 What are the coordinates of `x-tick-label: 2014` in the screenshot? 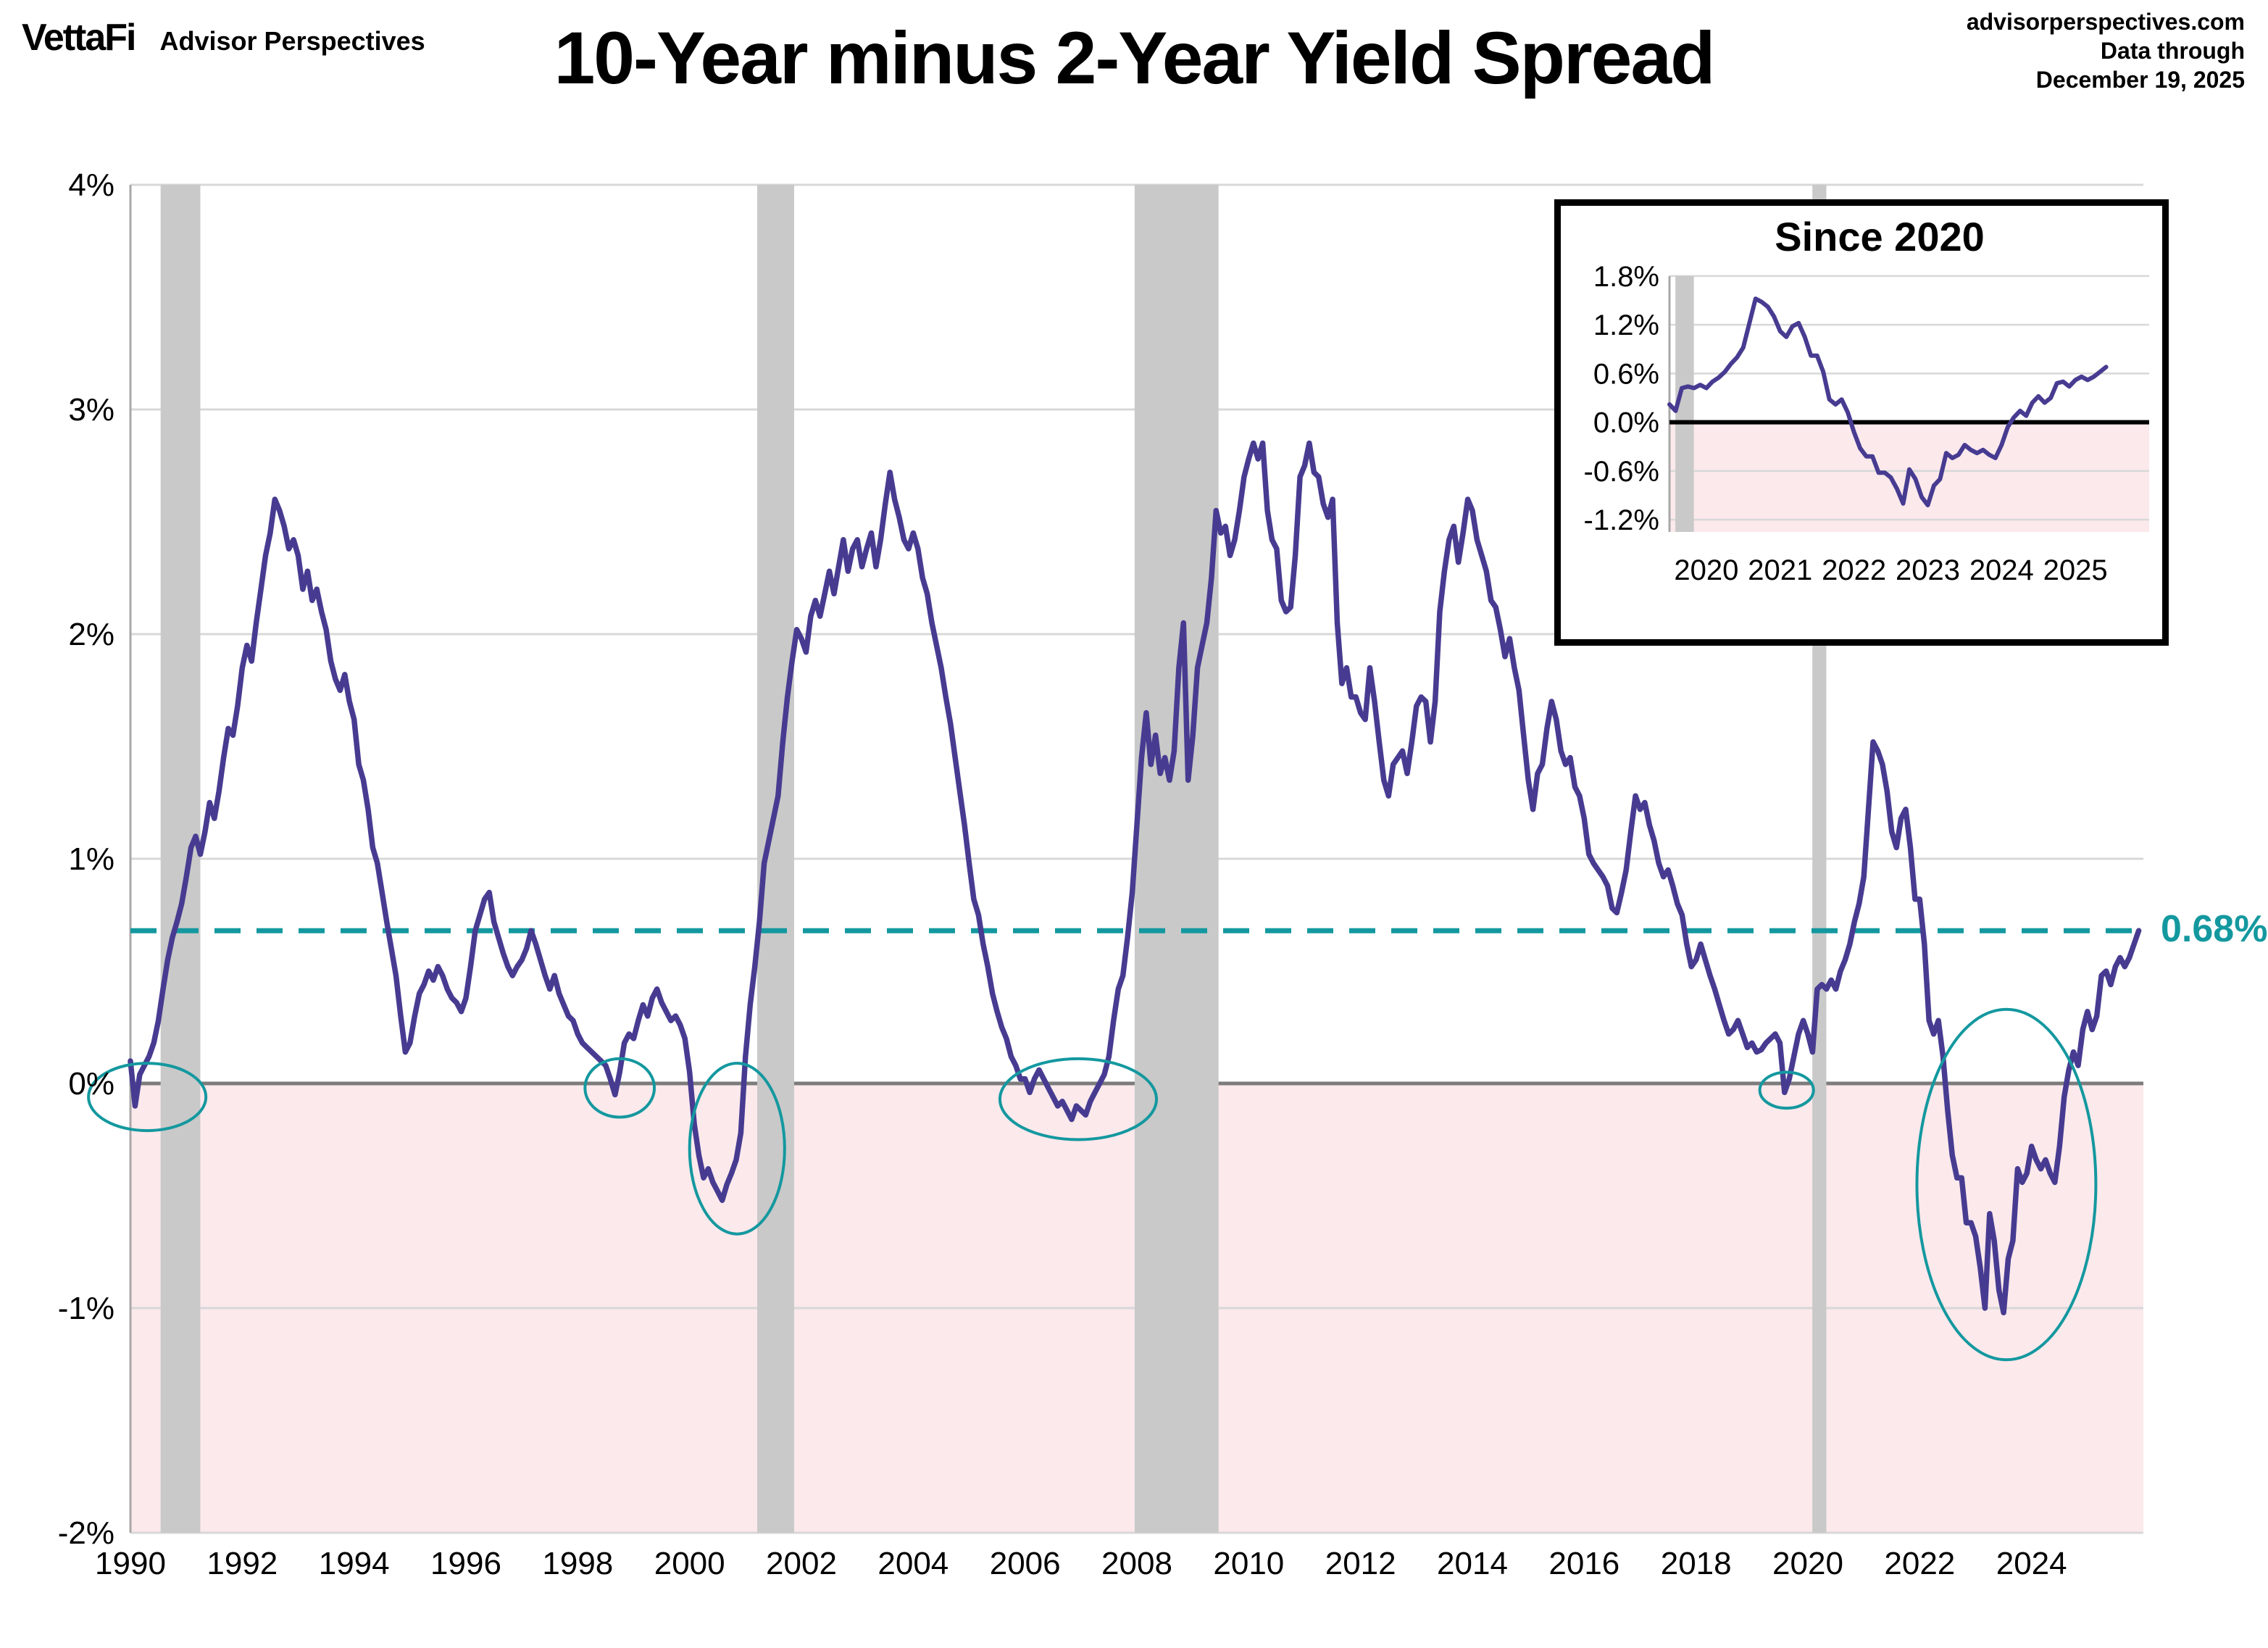 It's located at (1473, 1563).